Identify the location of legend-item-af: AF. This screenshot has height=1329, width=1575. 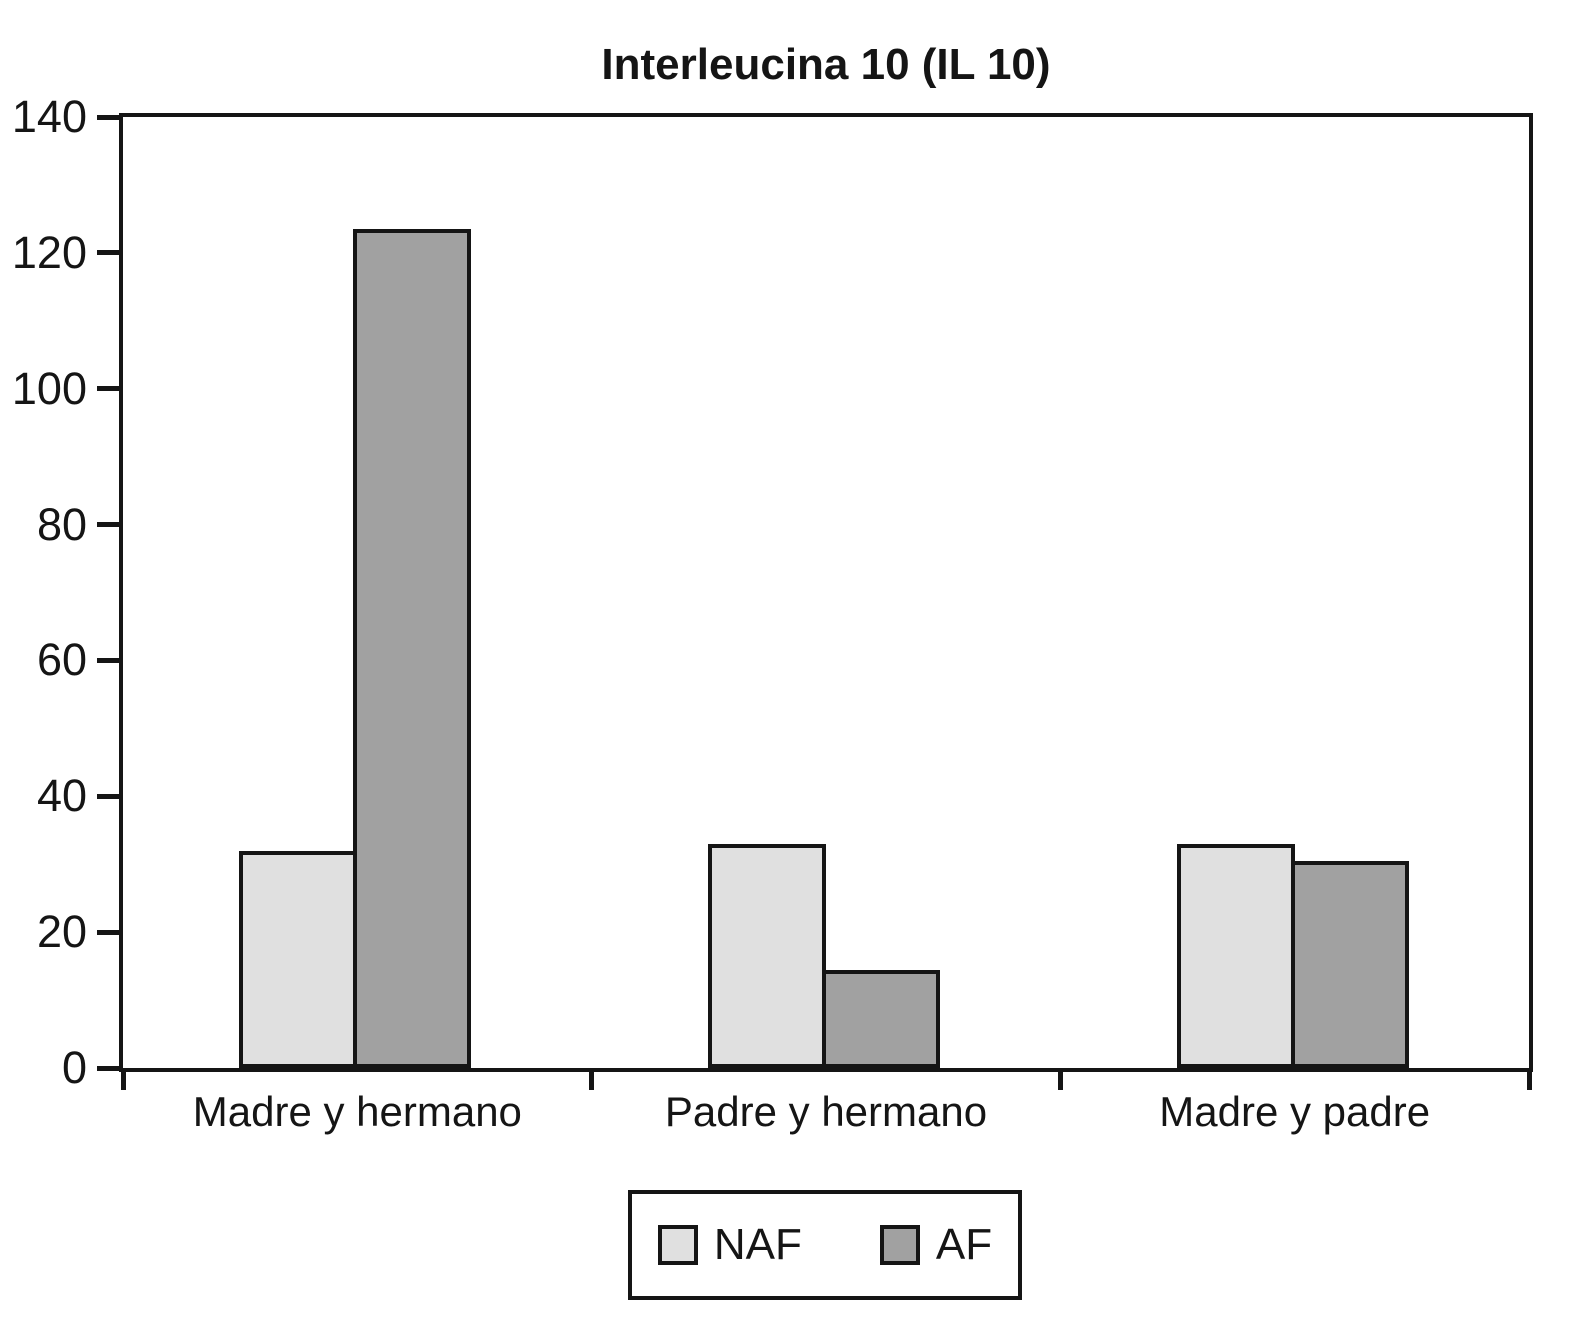
(936, 1245).